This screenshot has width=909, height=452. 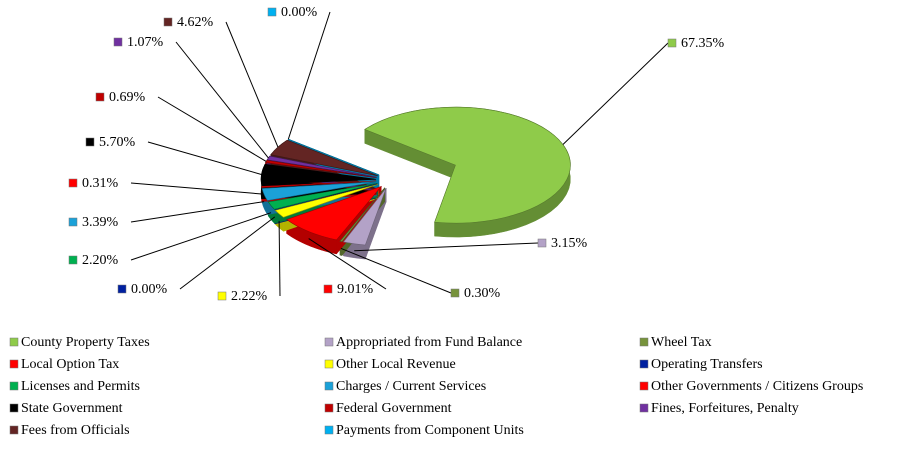 What do you see at coordinates (757, 386) in the screenshot?
I see `legend-label: Other Governments / Citizens Groups` at bounding box center [757, 386].